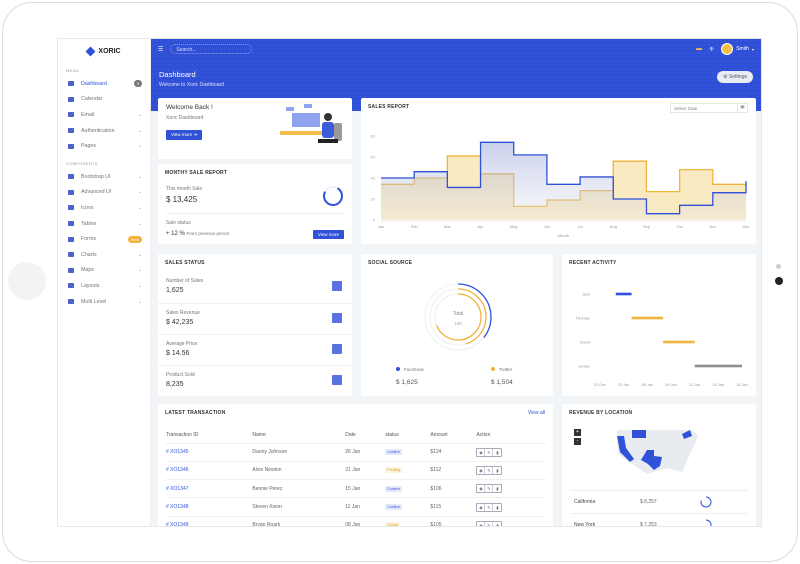 The image size is (800, 564). Describe the element at coordinates (328, 234) in the screenshot. I see `monthly-view-more-button: View more` at that location.